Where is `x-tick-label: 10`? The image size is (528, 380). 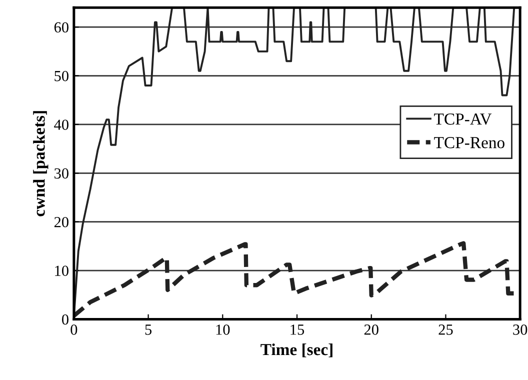
x-tick-label: 10 is located at coordinates (223, 329).